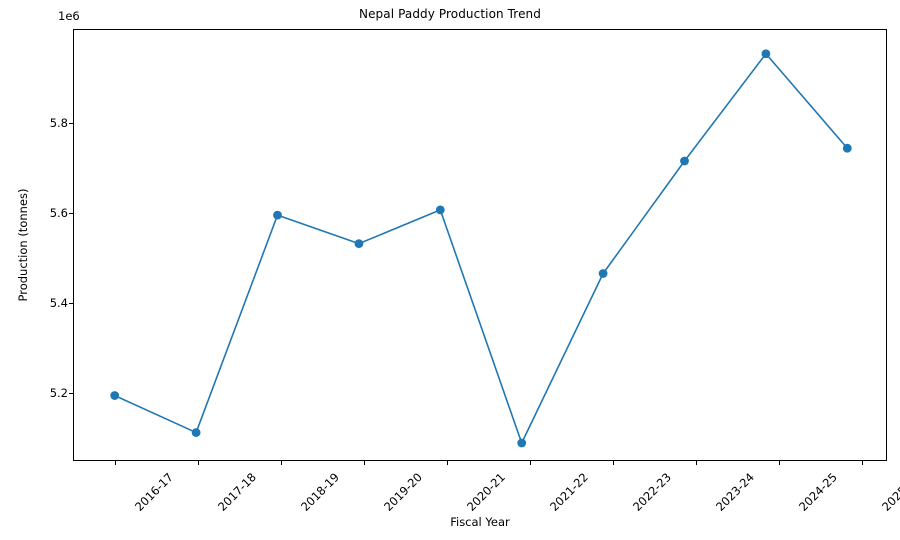 Image resolution: width=900 pixels, height=540 pixels. I want to click on x-tick-label: 2025-26, so click(889, 492).